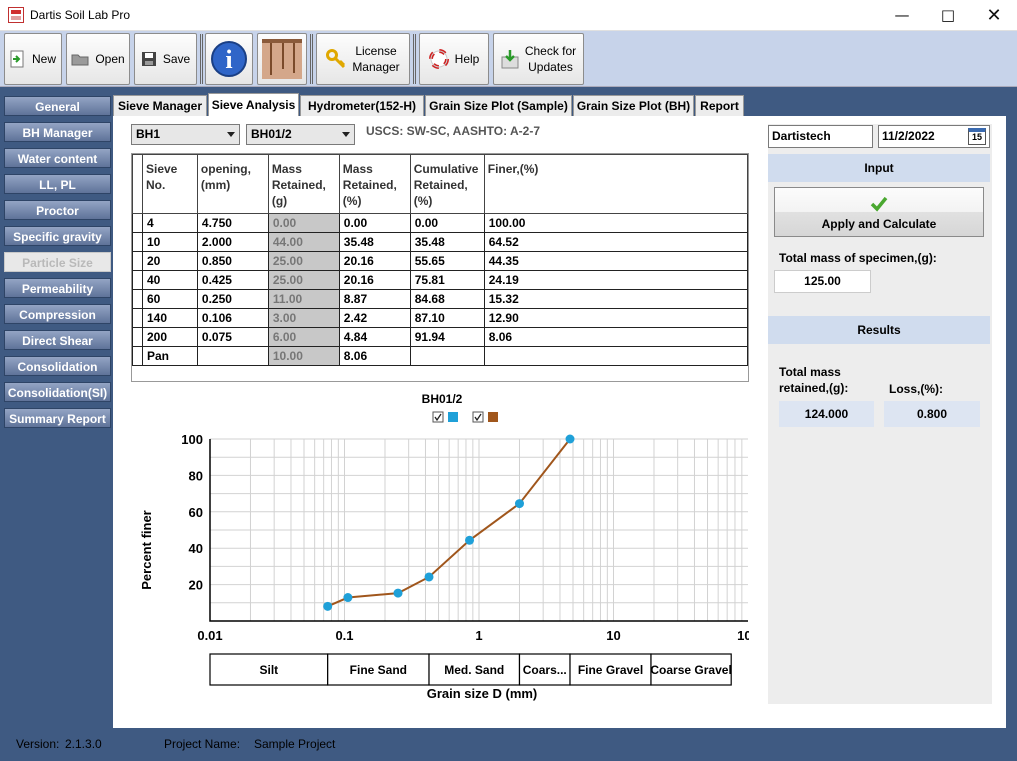 The height and width of the screenshot is (761, 1017). I want to click on checkmark-icon, so click(879, 205).